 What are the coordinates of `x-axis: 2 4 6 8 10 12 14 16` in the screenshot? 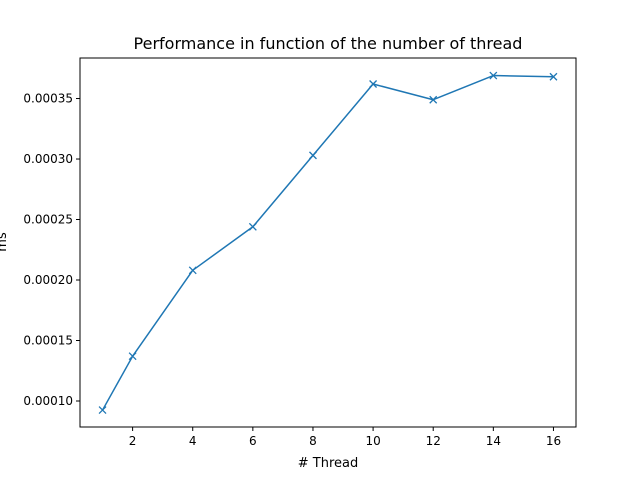 It's located at (345, 437).